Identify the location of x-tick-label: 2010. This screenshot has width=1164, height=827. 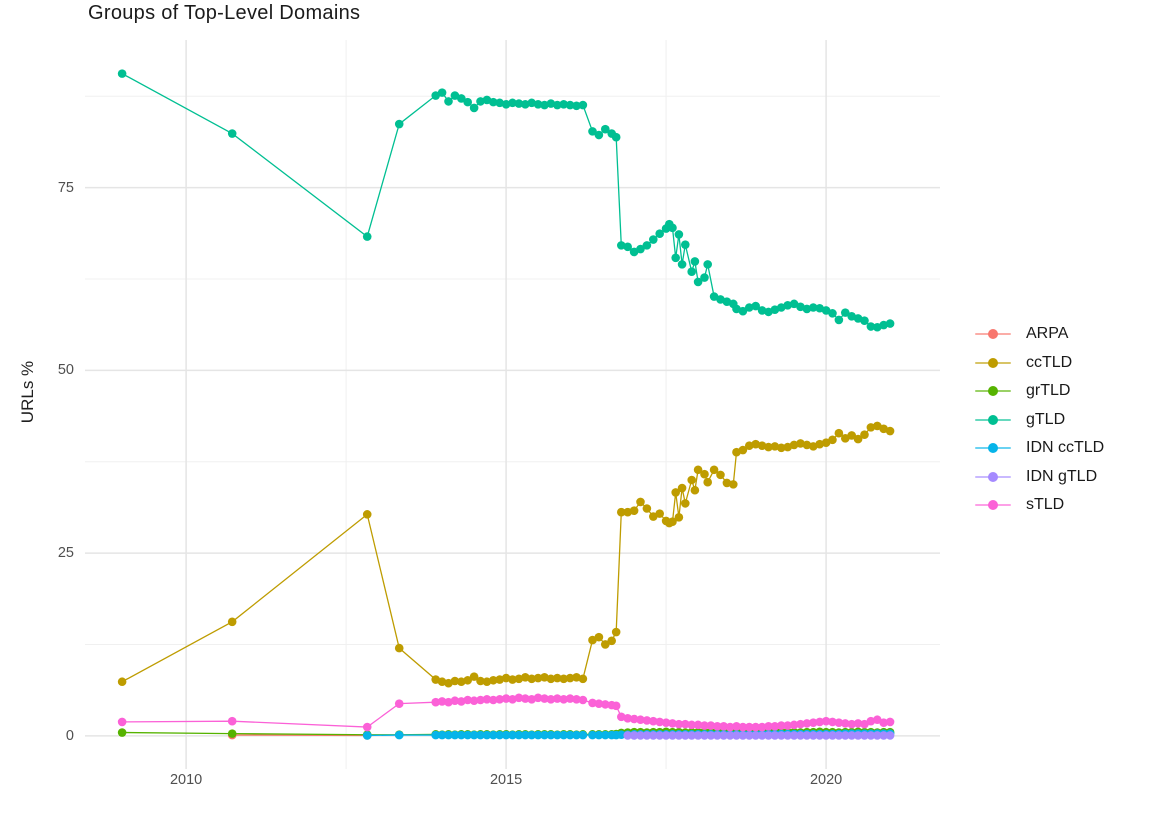
(186, 780).